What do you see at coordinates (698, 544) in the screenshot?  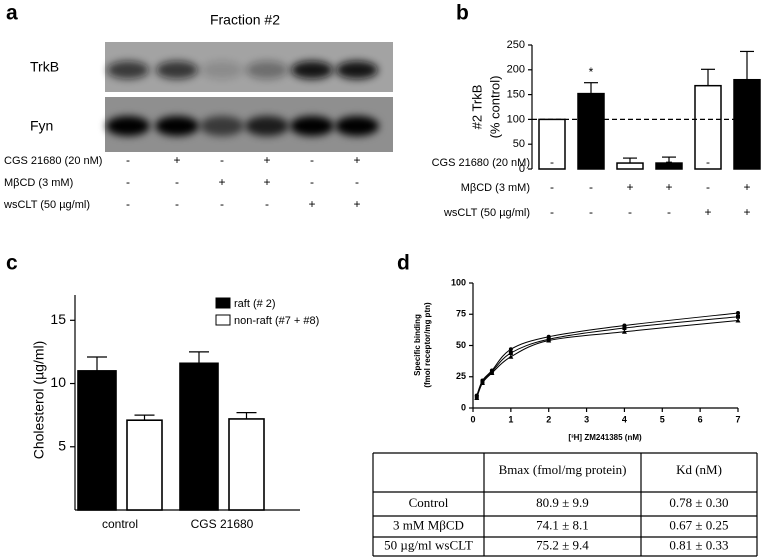 I see `table-cell: 0.81 ± 0.33` at bounding box center [698, 544].